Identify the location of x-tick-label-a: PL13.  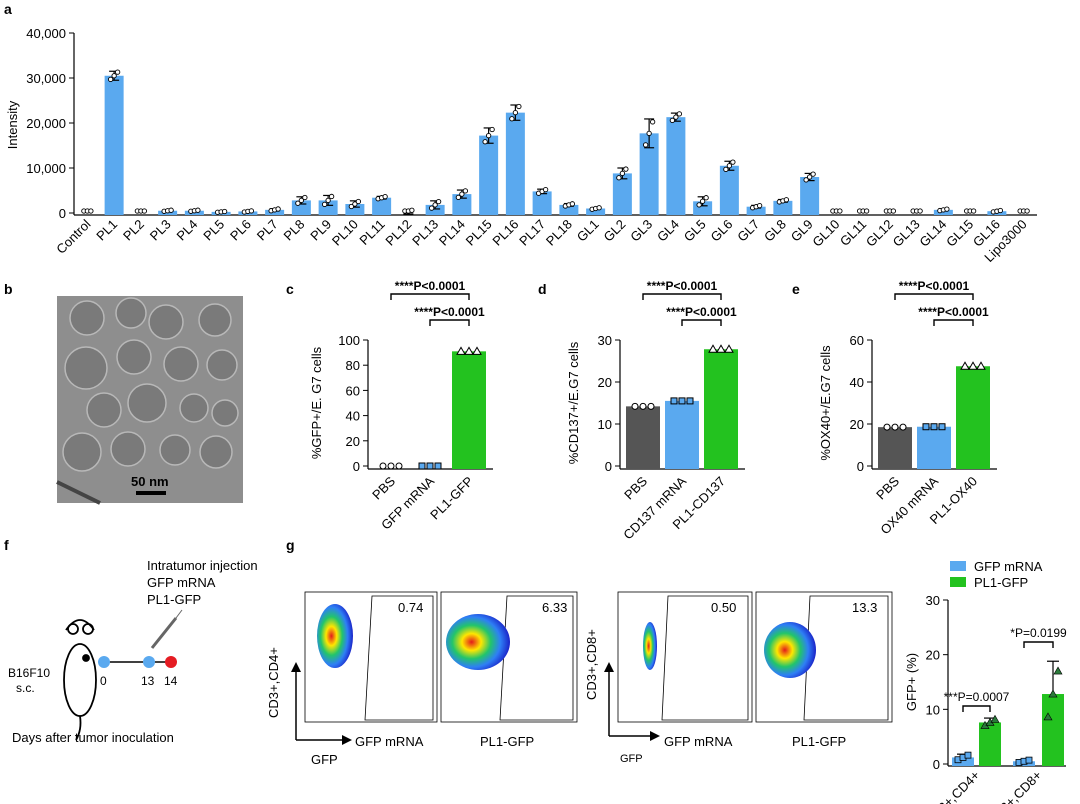
(425, 233).